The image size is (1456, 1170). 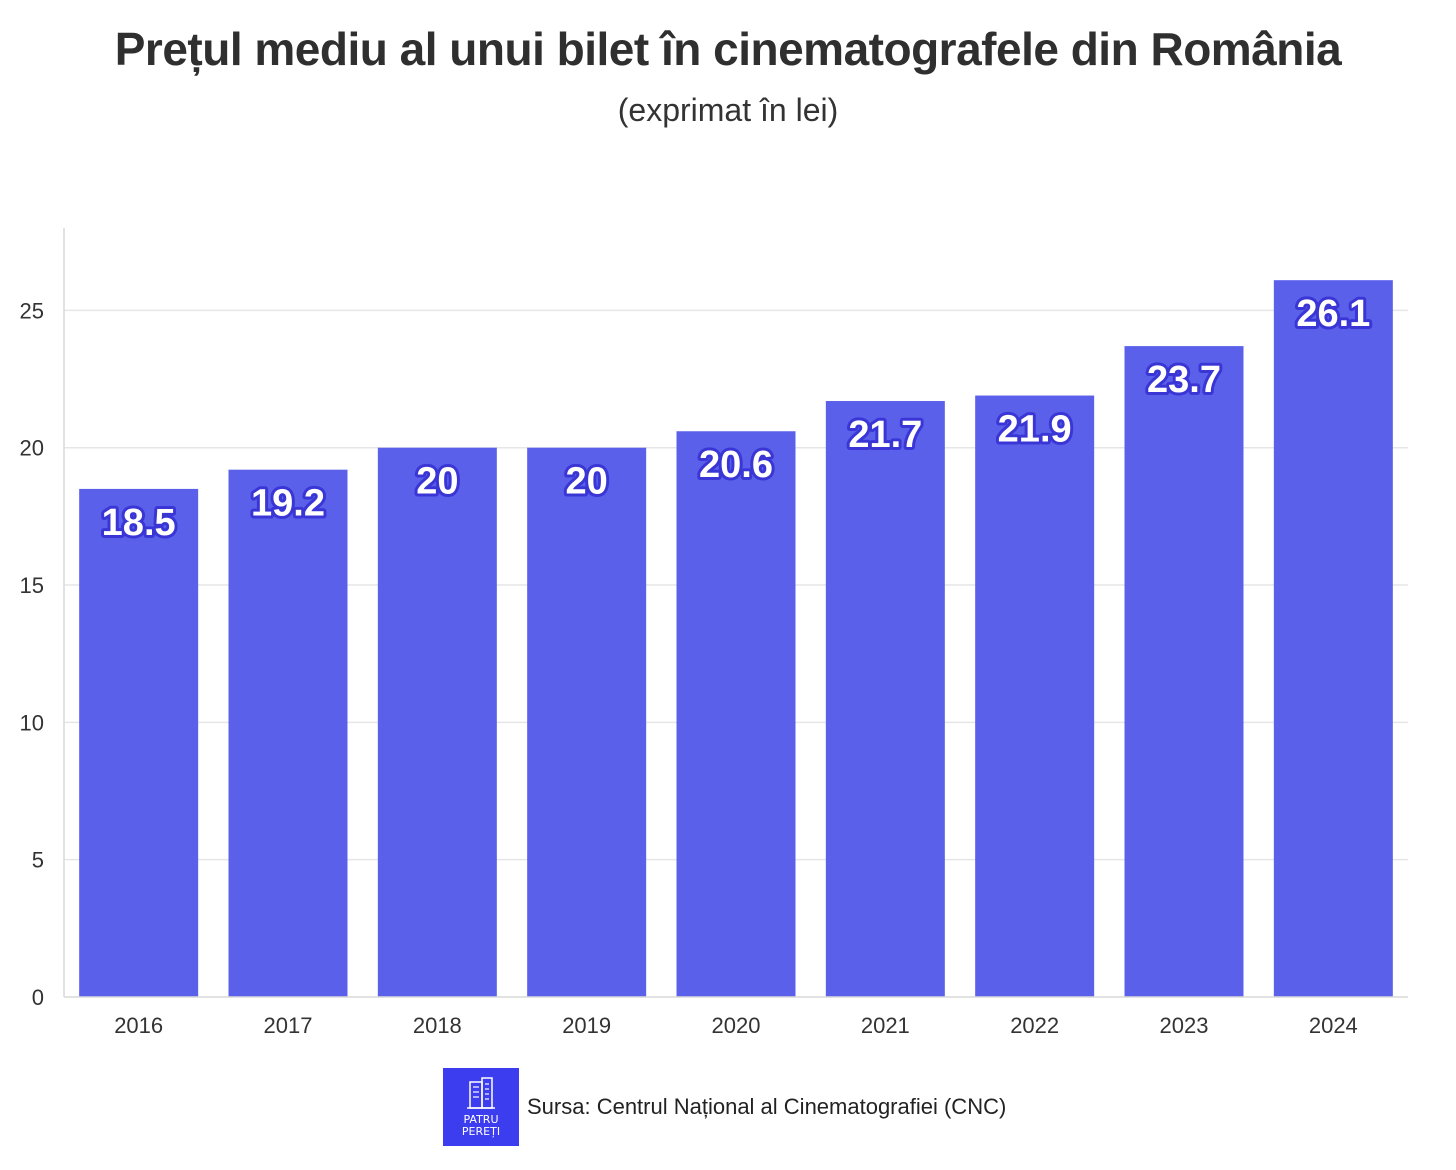 What do you see at coordinates (32, 310) in the screenshot?
I see `y-tick-label: 25` at bounding box center [32, 310].